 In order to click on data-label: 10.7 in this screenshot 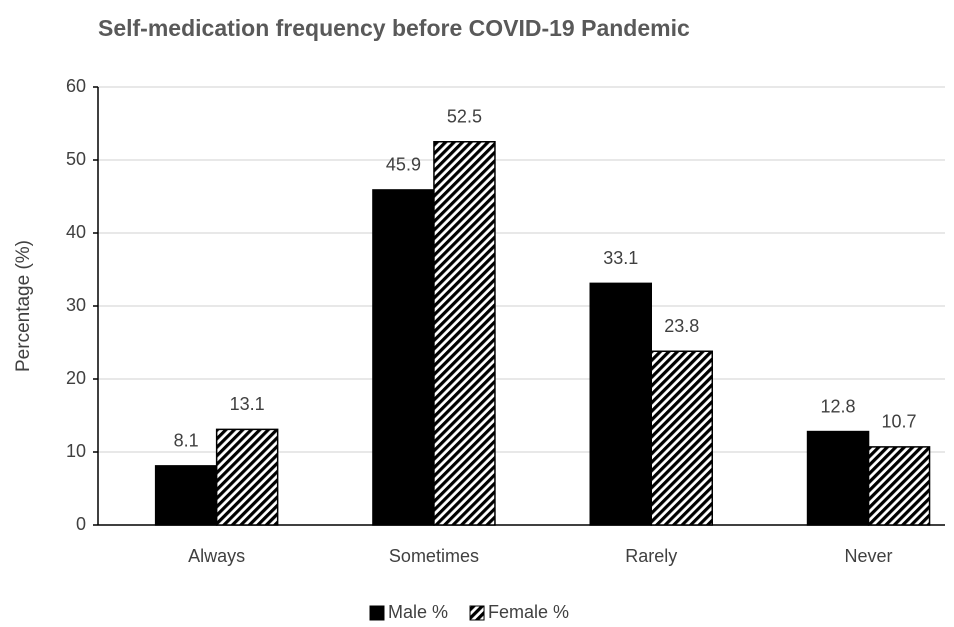, I will do `click(899, 422)`.